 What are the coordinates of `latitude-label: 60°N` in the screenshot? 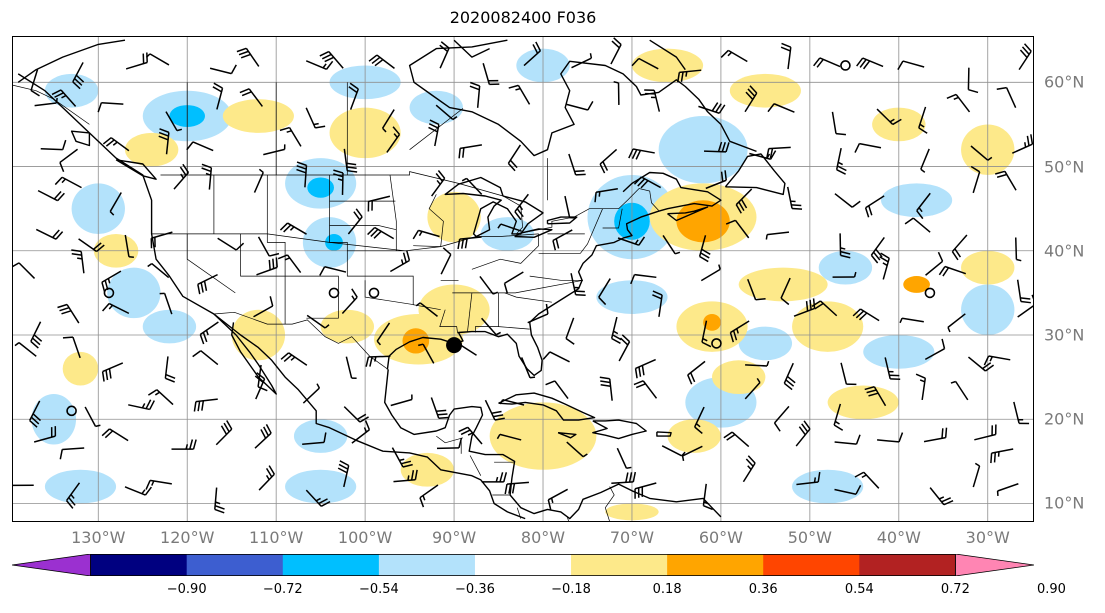 It's located at (1064, 82).